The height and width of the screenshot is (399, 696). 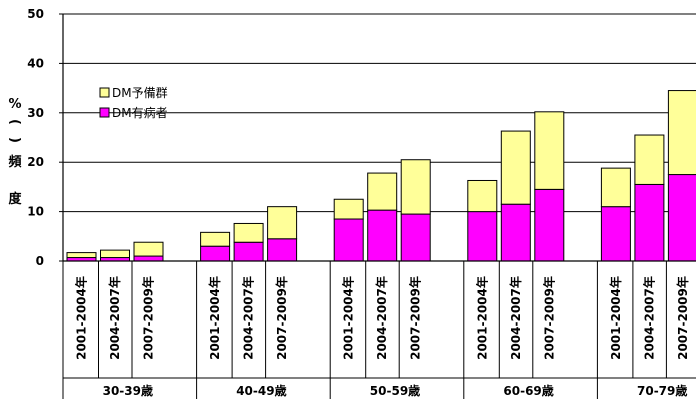 What do you see at coordinates (128, 390) in the screenshot?
I see `x-group-label: 30-39歳` at bounding box center [128, 390].